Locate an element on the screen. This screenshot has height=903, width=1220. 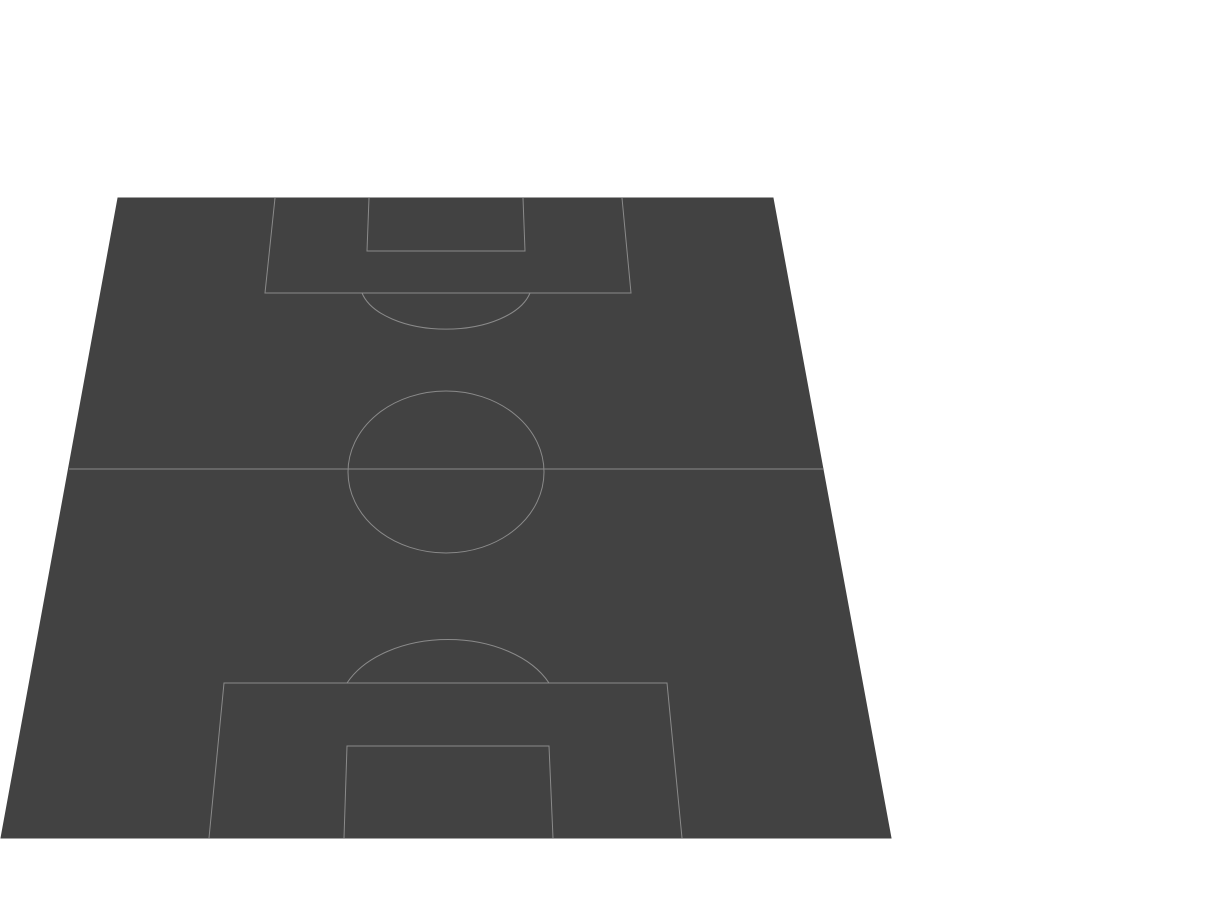
near-penalty-area is located at coordinates (445, 760).